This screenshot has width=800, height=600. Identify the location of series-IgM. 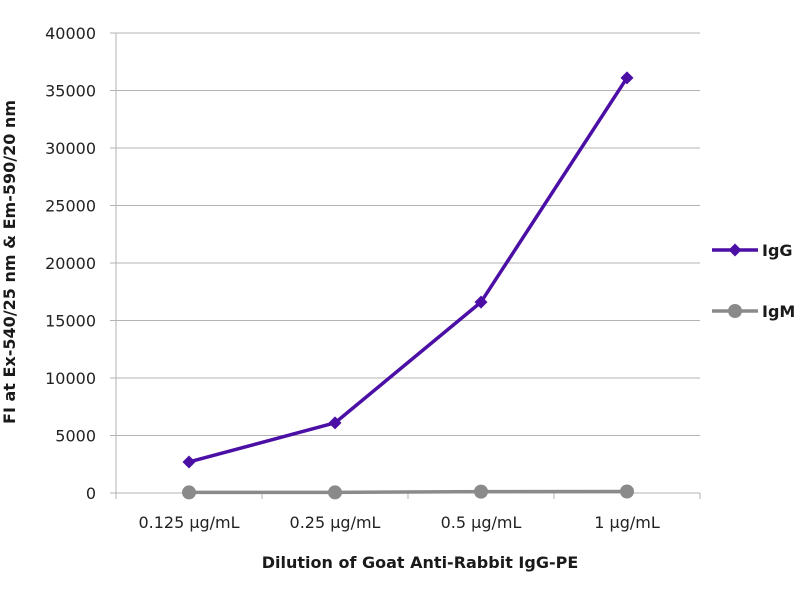
(408, 492).